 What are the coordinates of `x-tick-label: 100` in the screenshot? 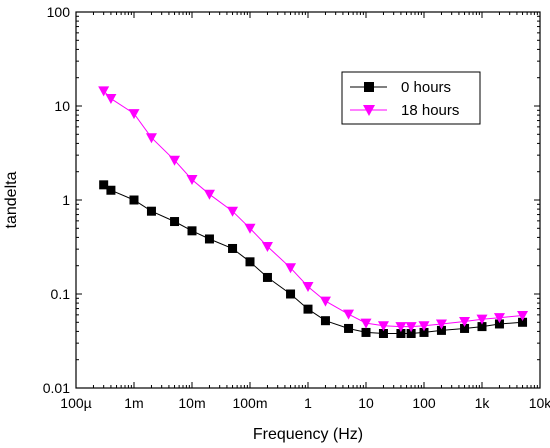 It's located at (424, 403).